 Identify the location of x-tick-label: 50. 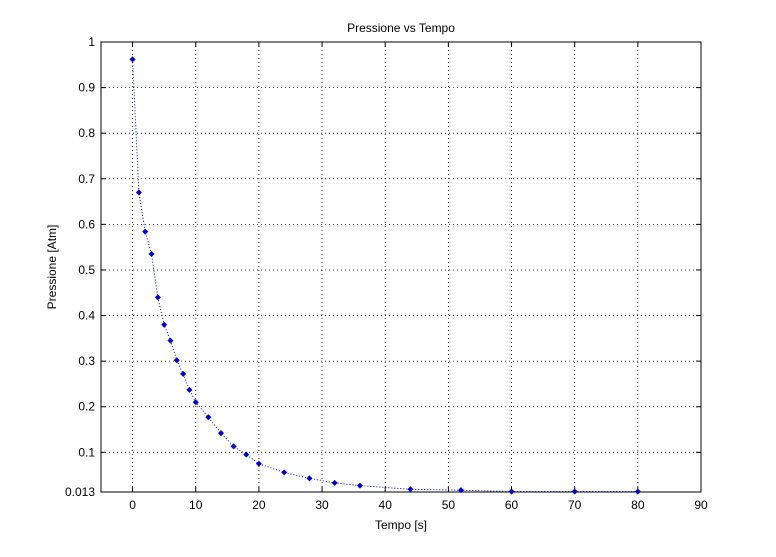
(449, 505).